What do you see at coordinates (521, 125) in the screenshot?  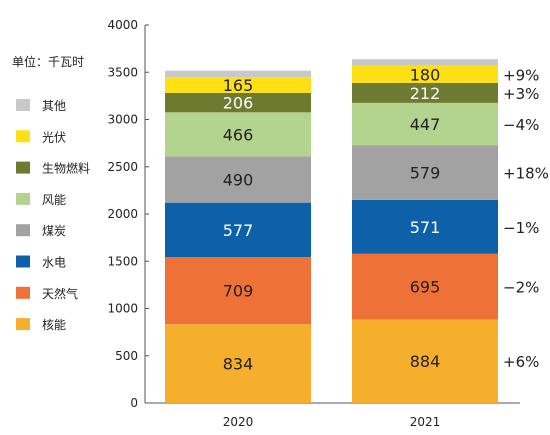 I see `change-label: −4%` at bounding box center [521, 125].